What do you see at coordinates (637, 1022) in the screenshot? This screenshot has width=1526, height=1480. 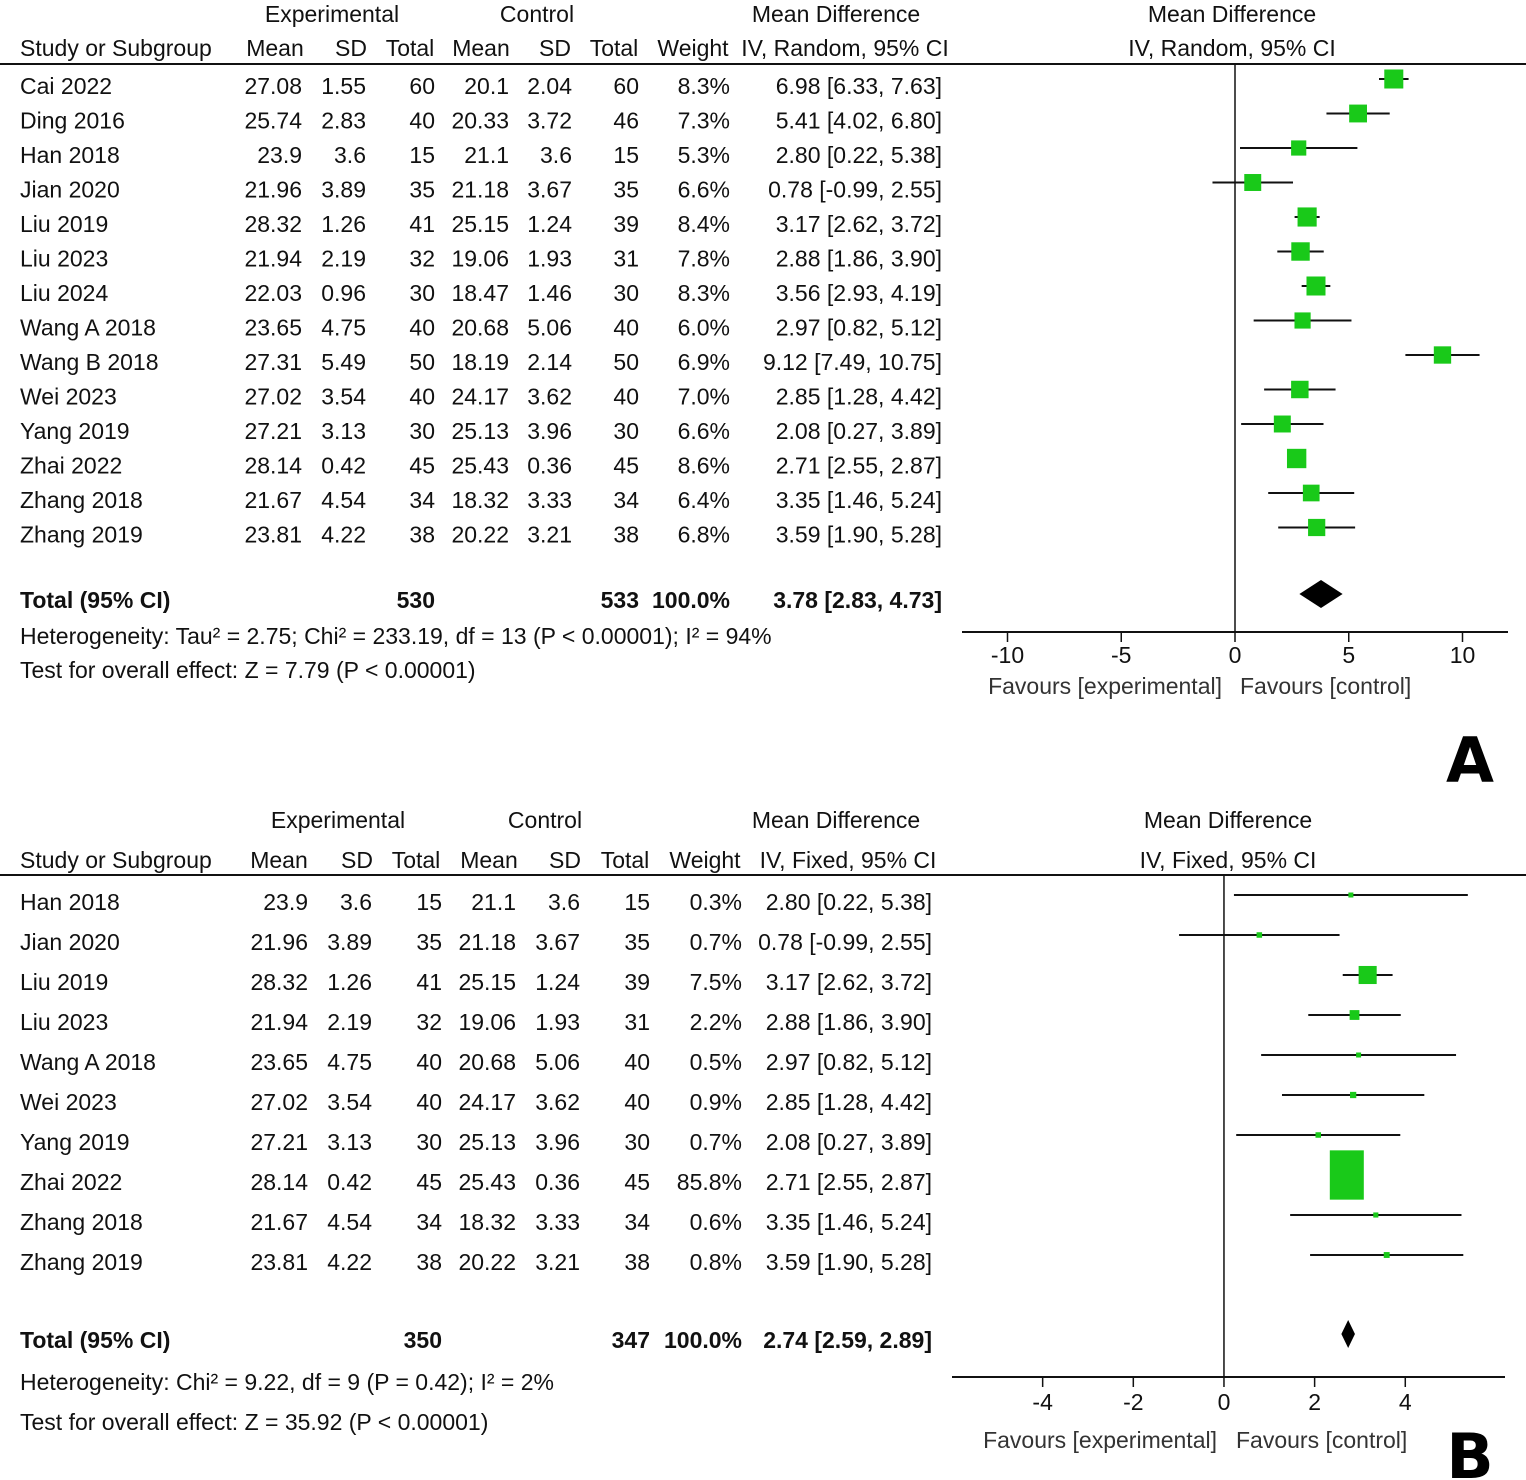 I see `control-total-cell: 31` at bounding box center [637, 1022].